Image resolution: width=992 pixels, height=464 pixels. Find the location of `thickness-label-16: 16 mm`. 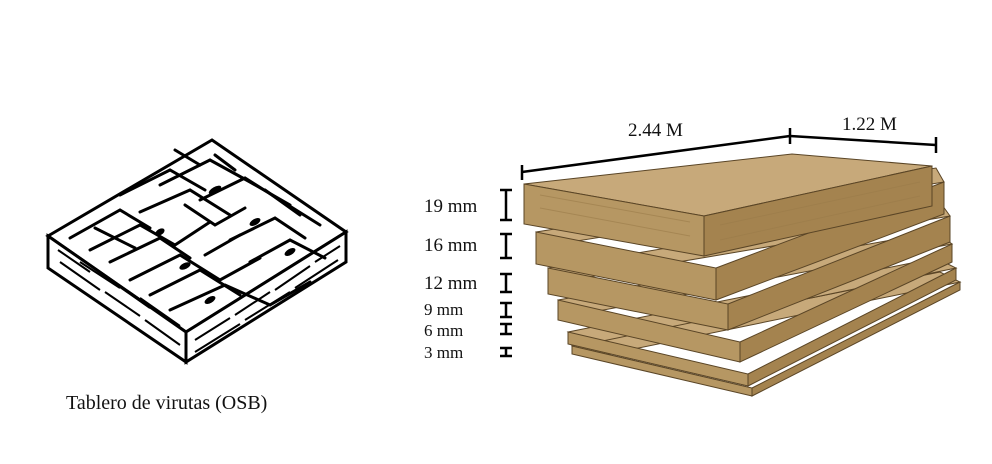

thickness-label-16: 16 mm is located at coordinates (451, 245).